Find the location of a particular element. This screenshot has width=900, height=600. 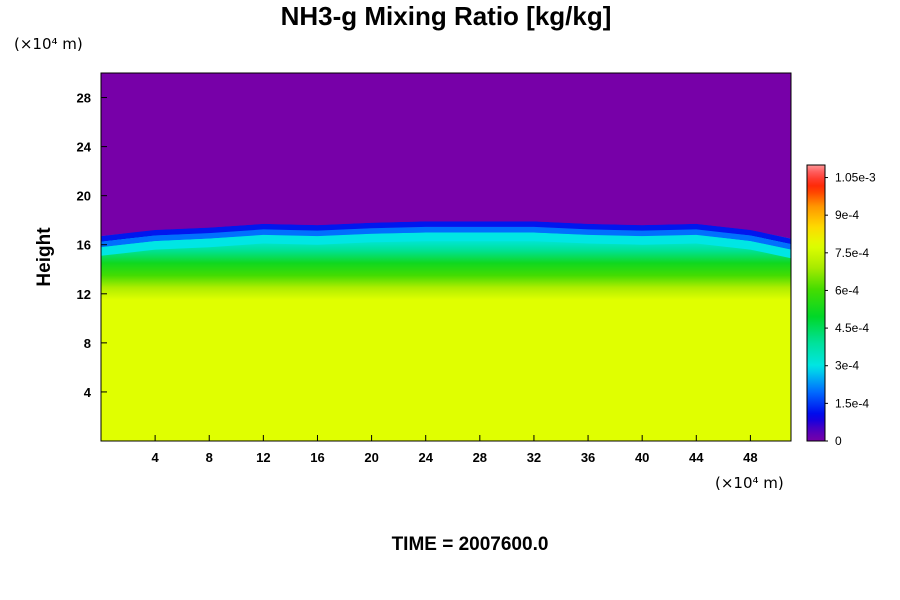

x-tick-label: 40 is located at coordinates (642, 457).